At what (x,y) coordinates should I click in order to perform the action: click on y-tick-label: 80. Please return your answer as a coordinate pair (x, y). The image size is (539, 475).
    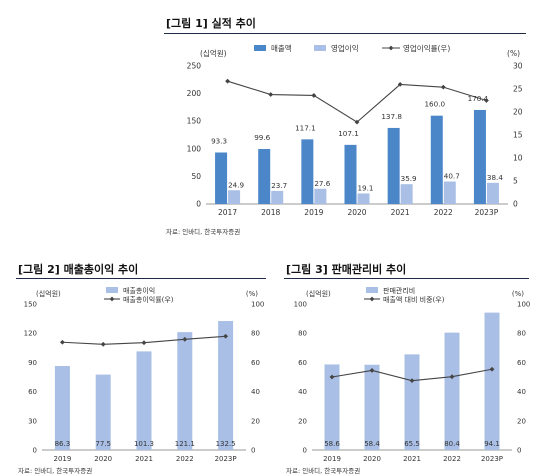
    Looking at the image, I should click on (302, 334).